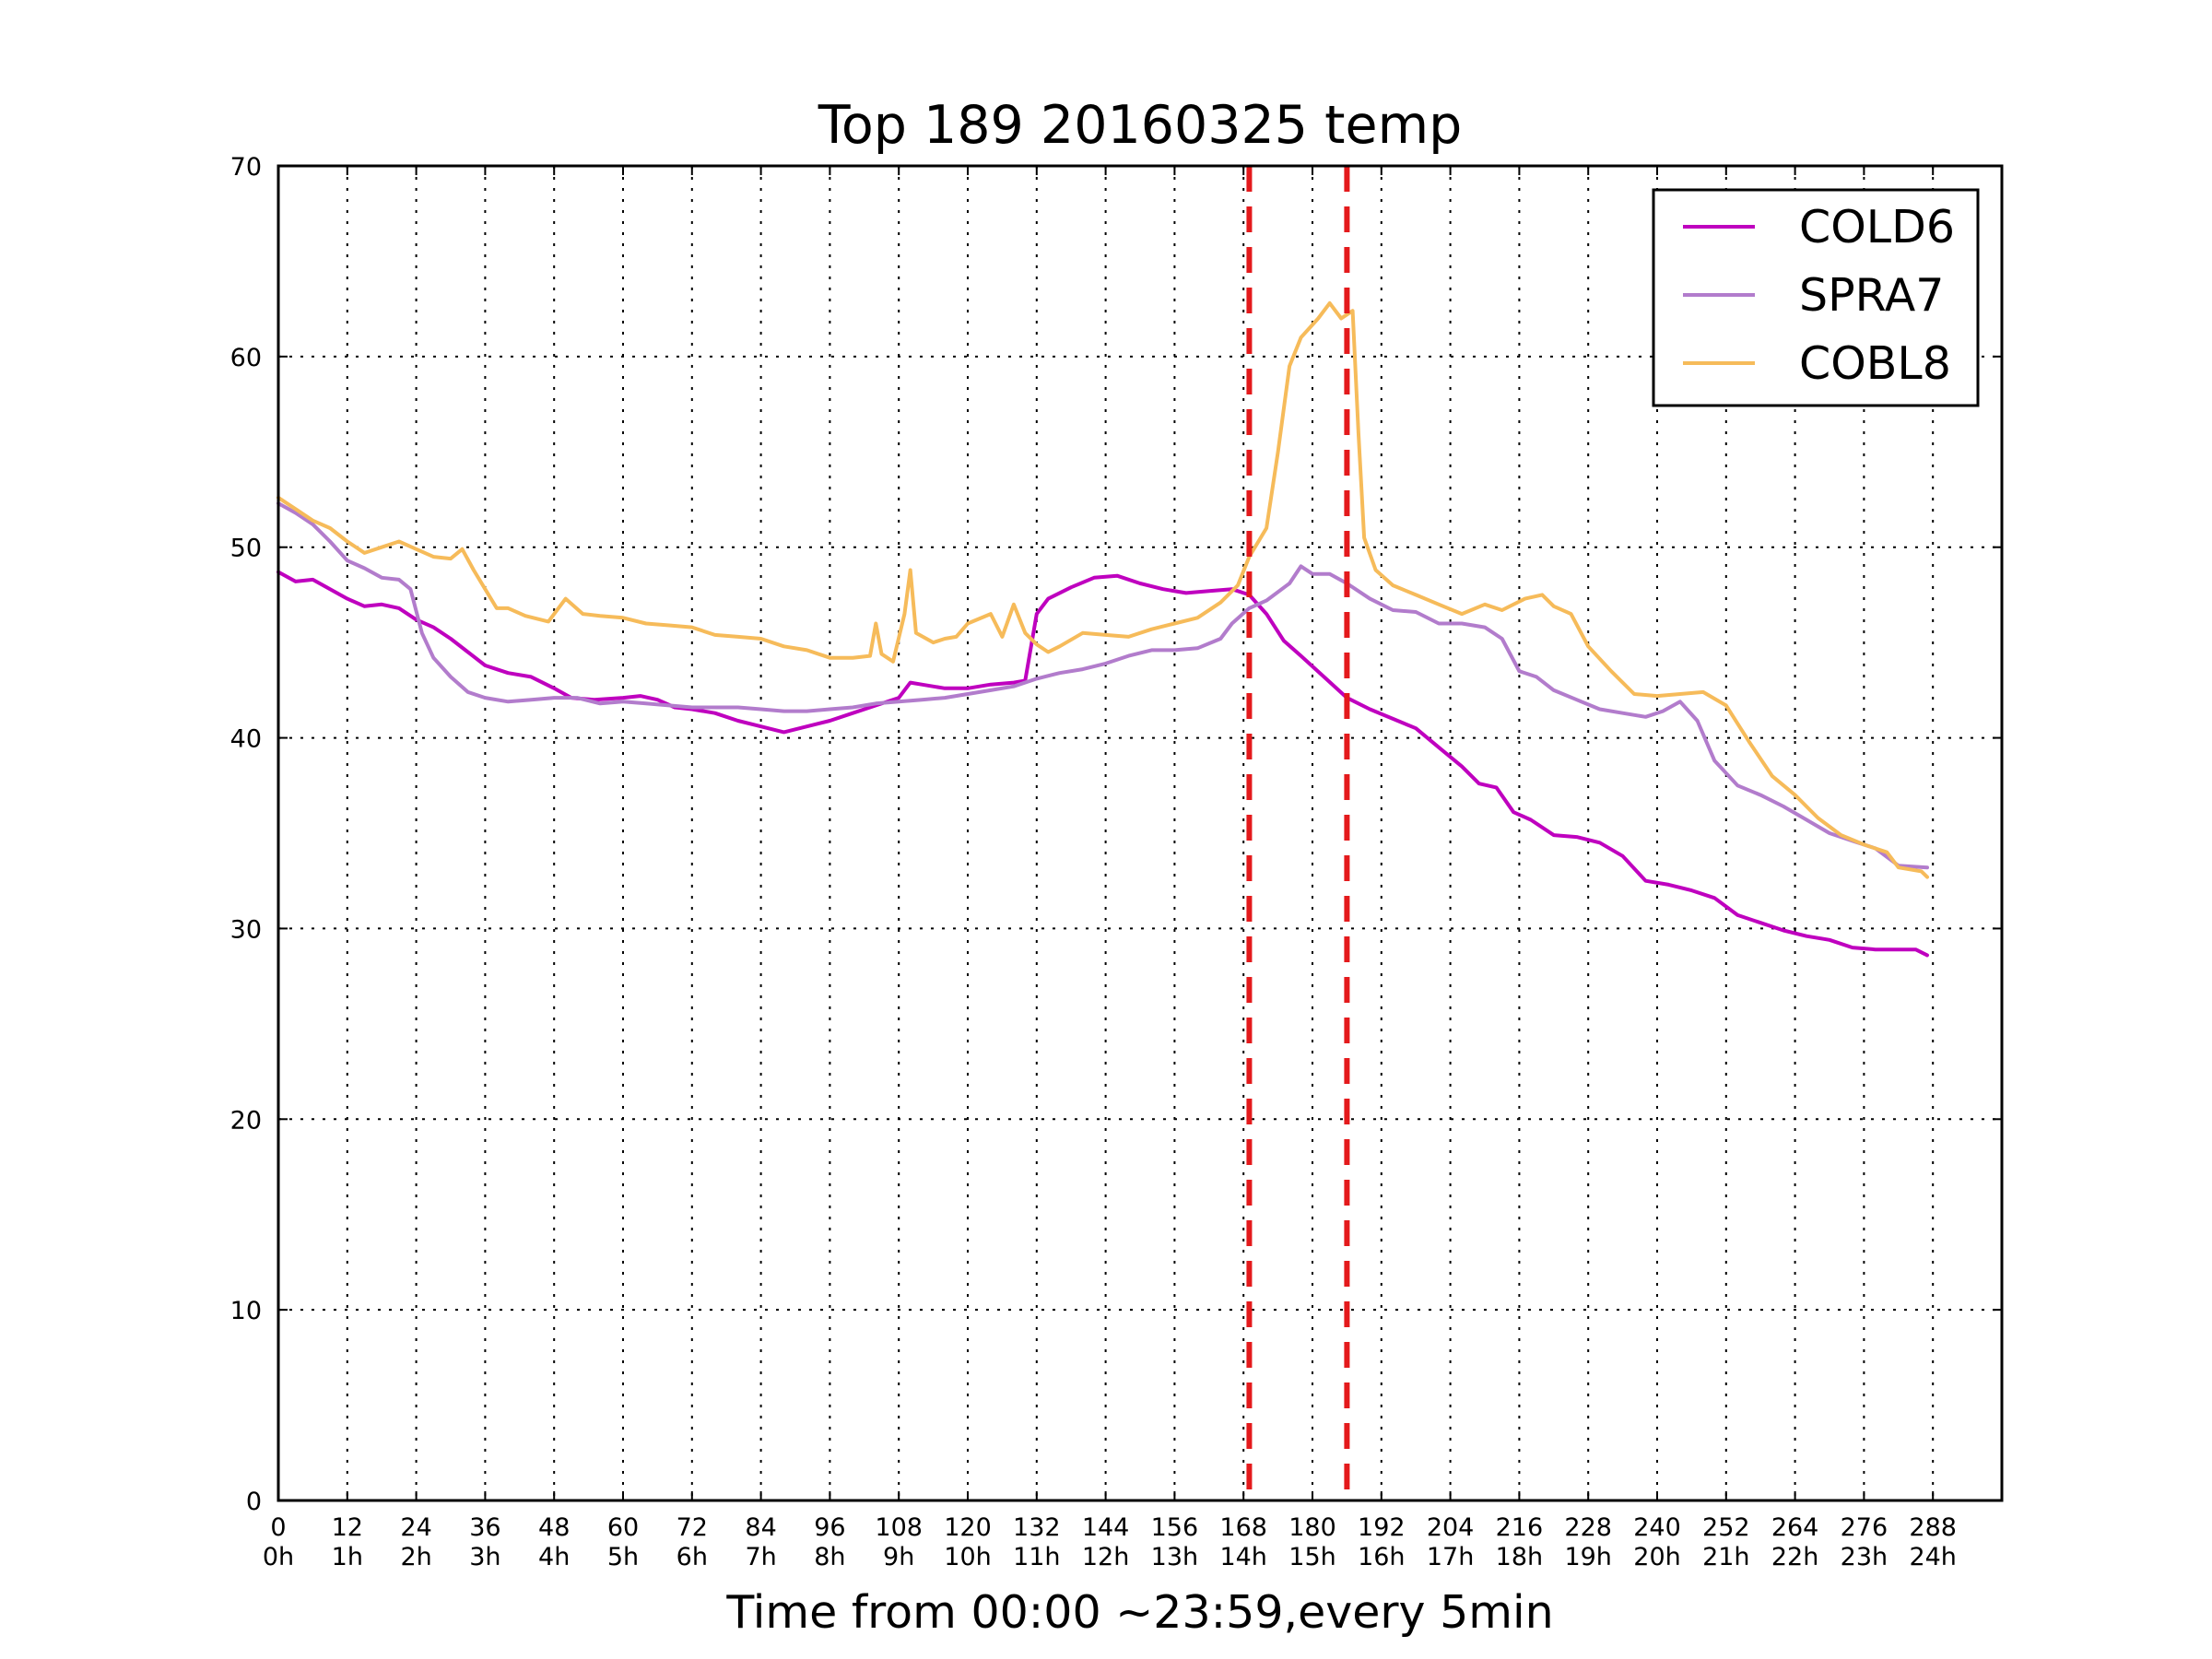 The image size is (2212, 1659). What do you see at coordinates (1451, 1527) in the screenshot?
I see `x-tick-label: 204` at bounding box center [1451, 1527].